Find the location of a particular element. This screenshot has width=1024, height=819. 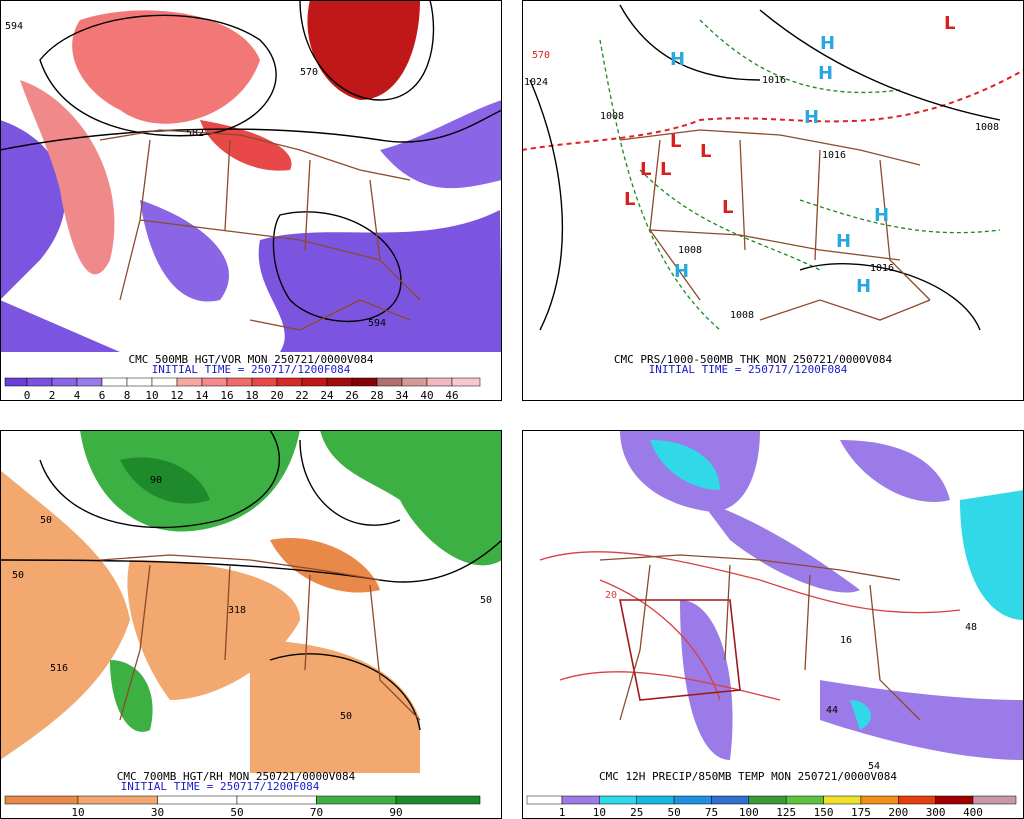

colorbar-label: 90 is located at coordinates (395, 812).